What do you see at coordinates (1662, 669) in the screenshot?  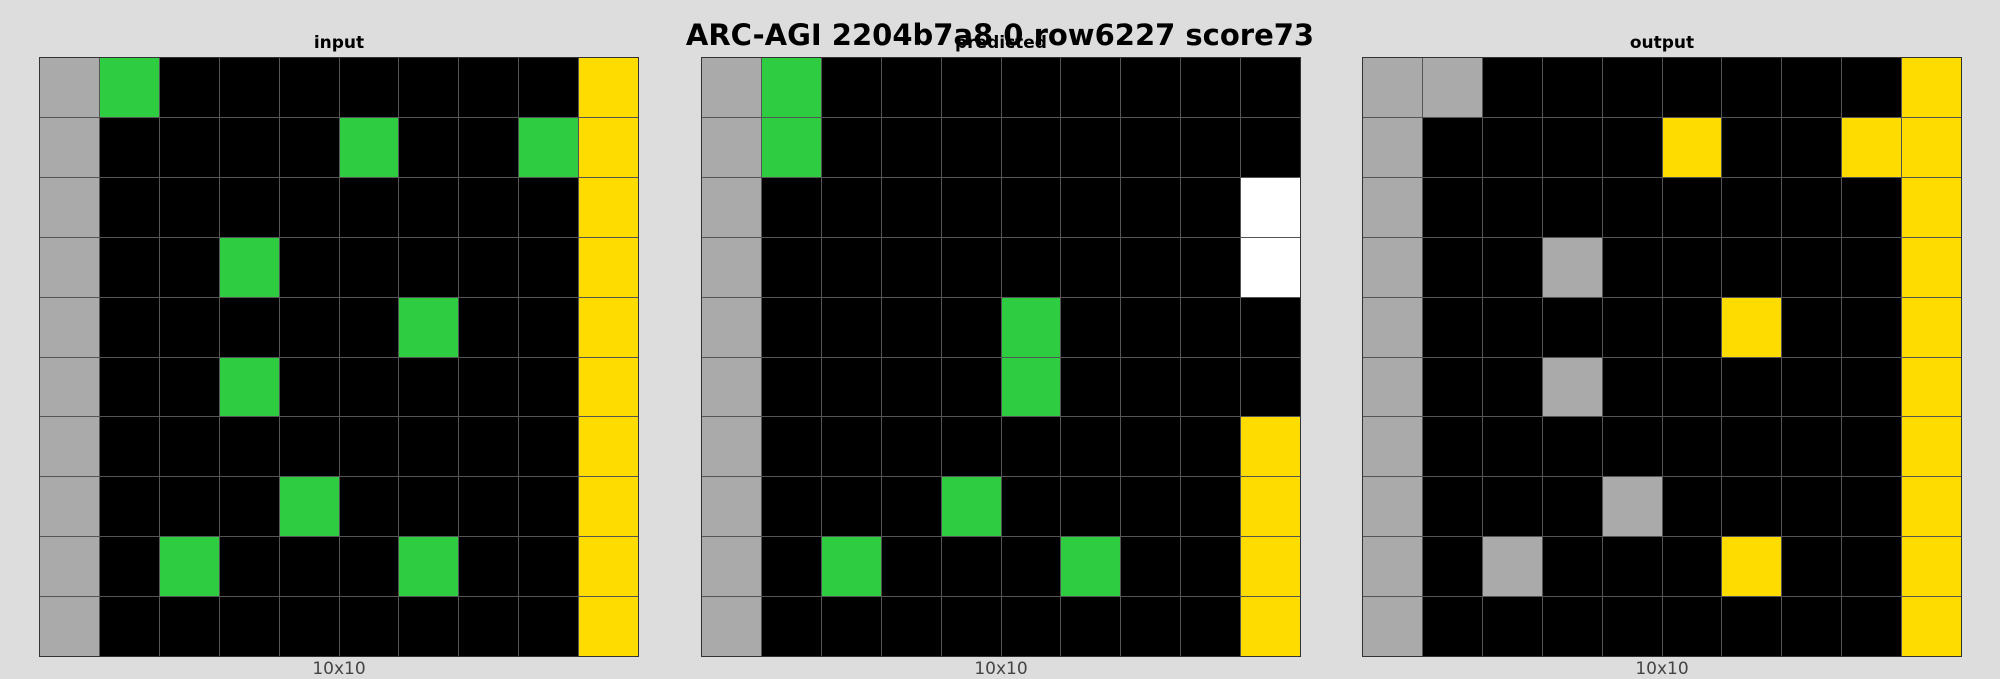 I see `output-size-label: 10x10` at bounding box center [1662, 669].